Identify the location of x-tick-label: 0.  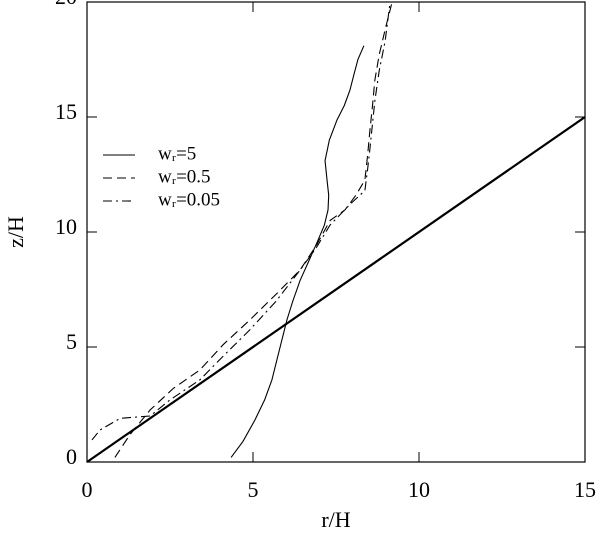
(87, 489).